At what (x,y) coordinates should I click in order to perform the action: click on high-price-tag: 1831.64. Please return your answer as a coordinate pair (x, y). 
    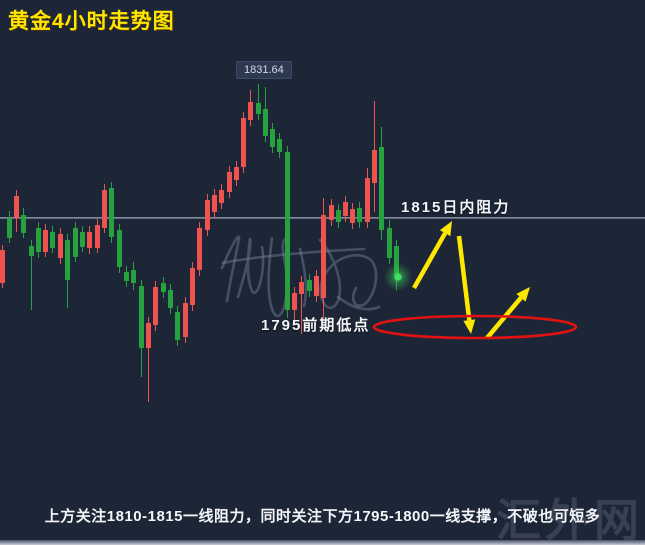
    Looking at the image, I should click on (264, 70).